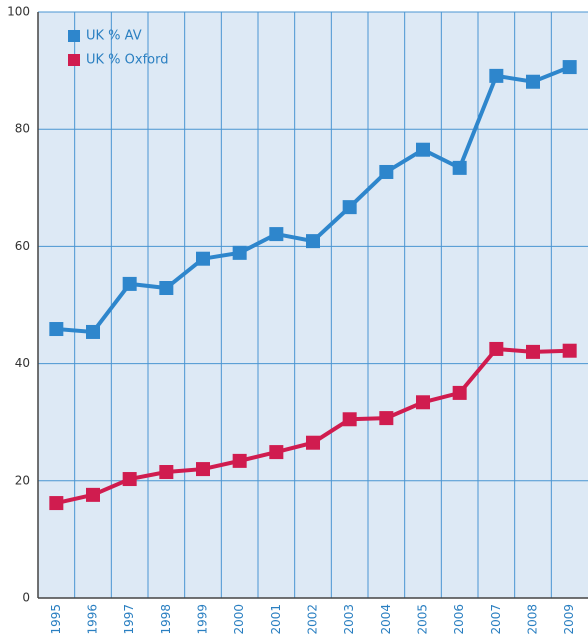  I want to click on y-tick-label: 20, so click(22, 480).